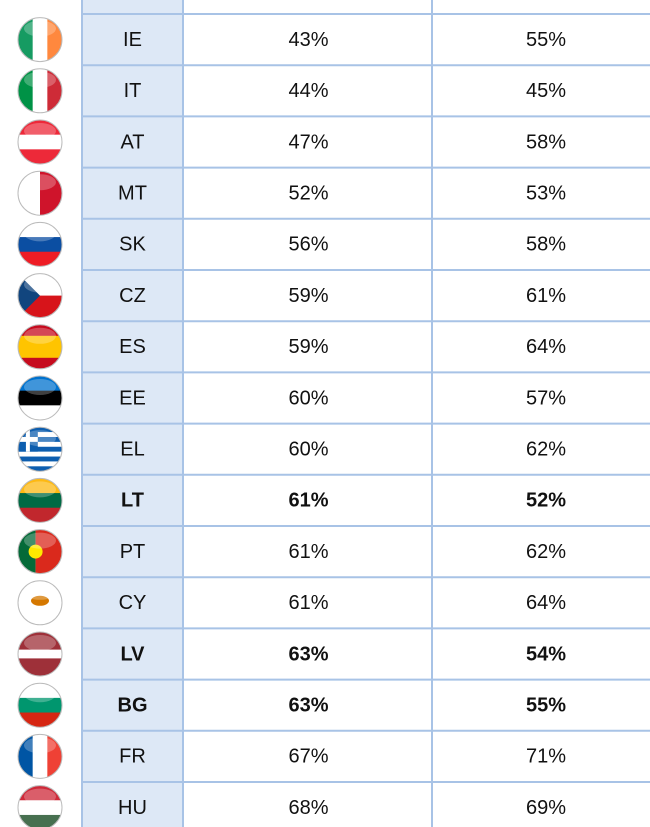 This screenshot has width=650, height=827. What do you see at coordinates (132, 757) in the screenshot?
I see `country-code: FR` at bounding box center [132, 757].